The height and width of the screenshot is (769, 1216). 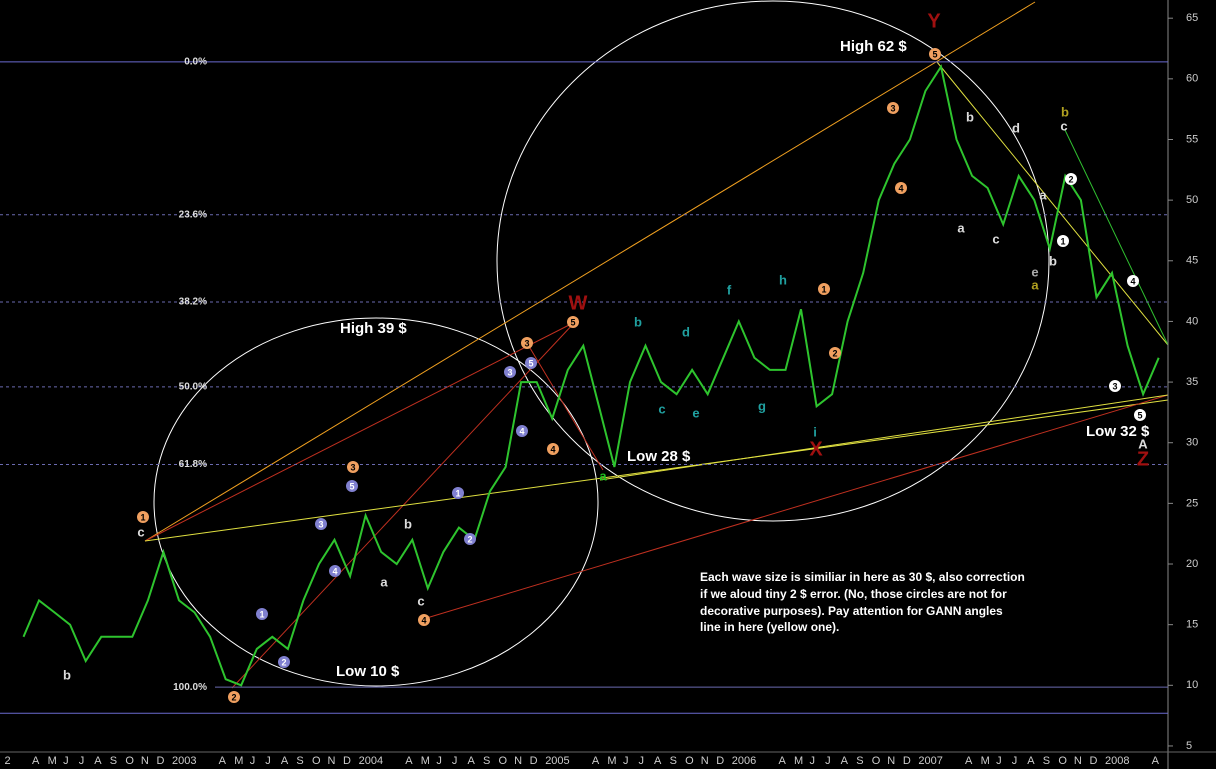 I want to click on y-tick-label: 15, so click(x=1192, y=625).